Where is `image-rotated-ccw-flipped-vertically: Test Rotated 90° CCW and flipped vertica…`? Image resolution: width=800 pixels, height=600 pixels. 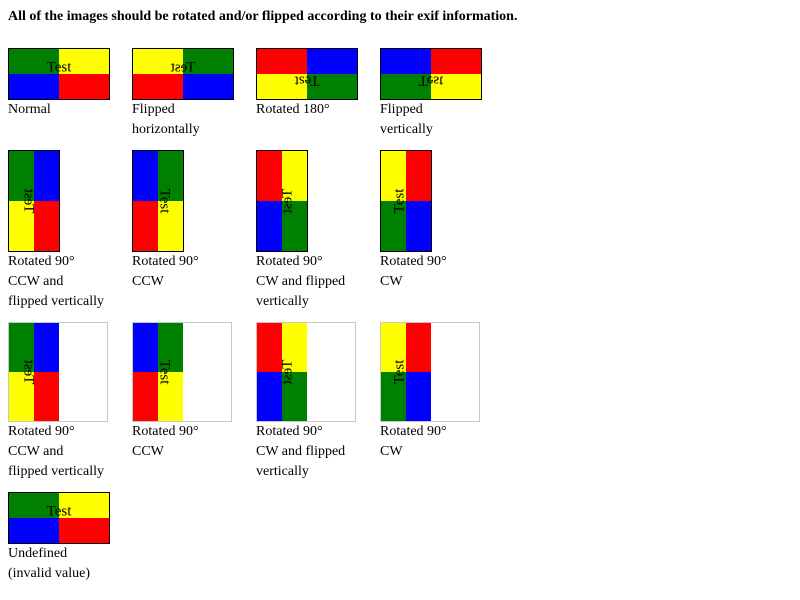 image-rotated-ccw-flipped-vertically: Test Rotated 90° CCW and flipped vertica… is located at coordinates (63, 231).